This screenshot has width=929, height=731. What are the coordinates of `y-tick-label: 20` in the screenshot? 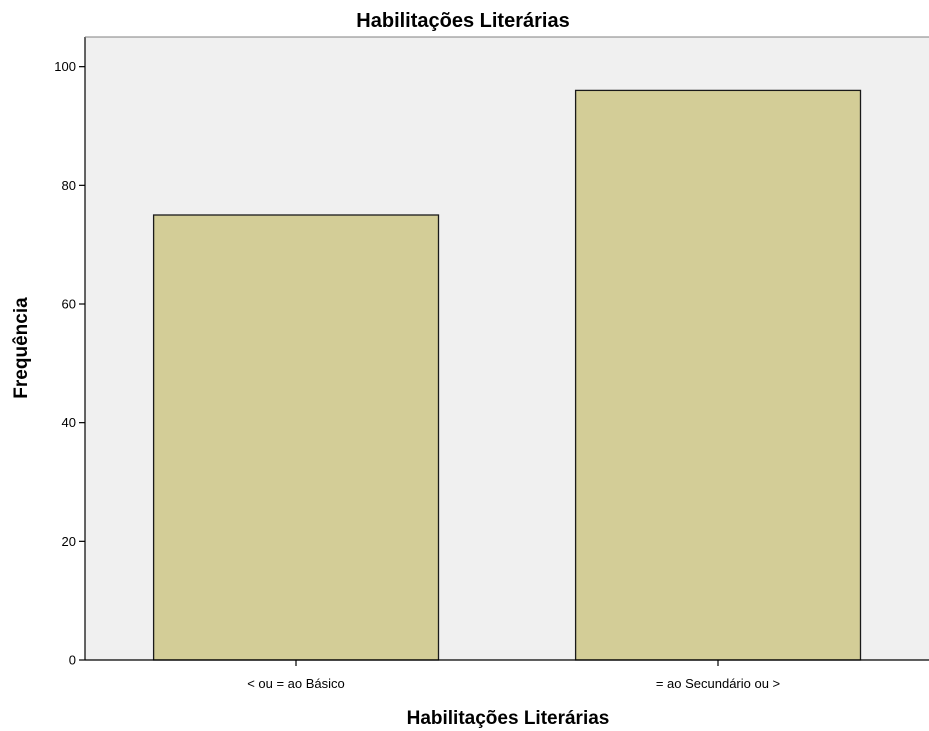 It's located at (69, 541).